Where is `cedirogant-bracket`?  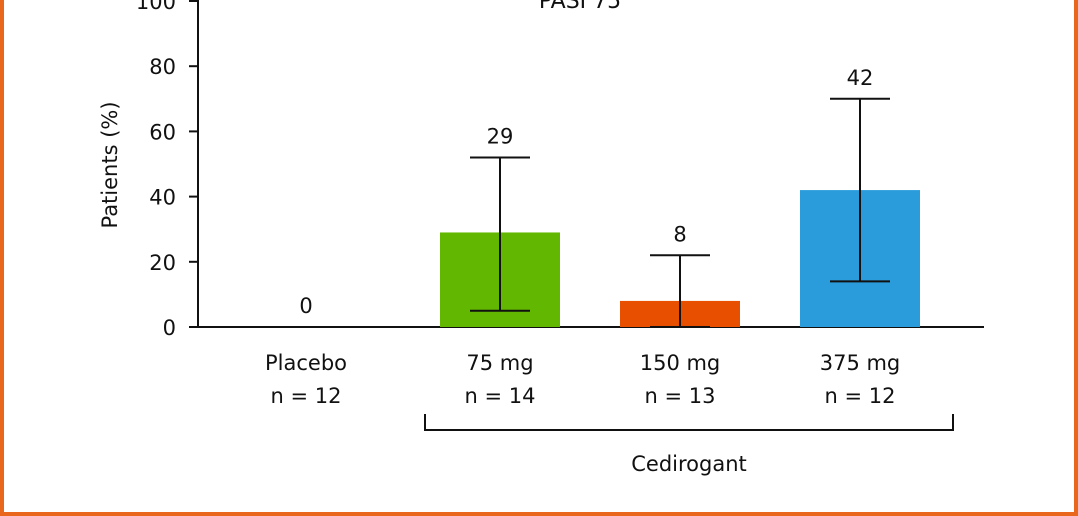
cedirogant-bracket is located at coordinates (689, 422).